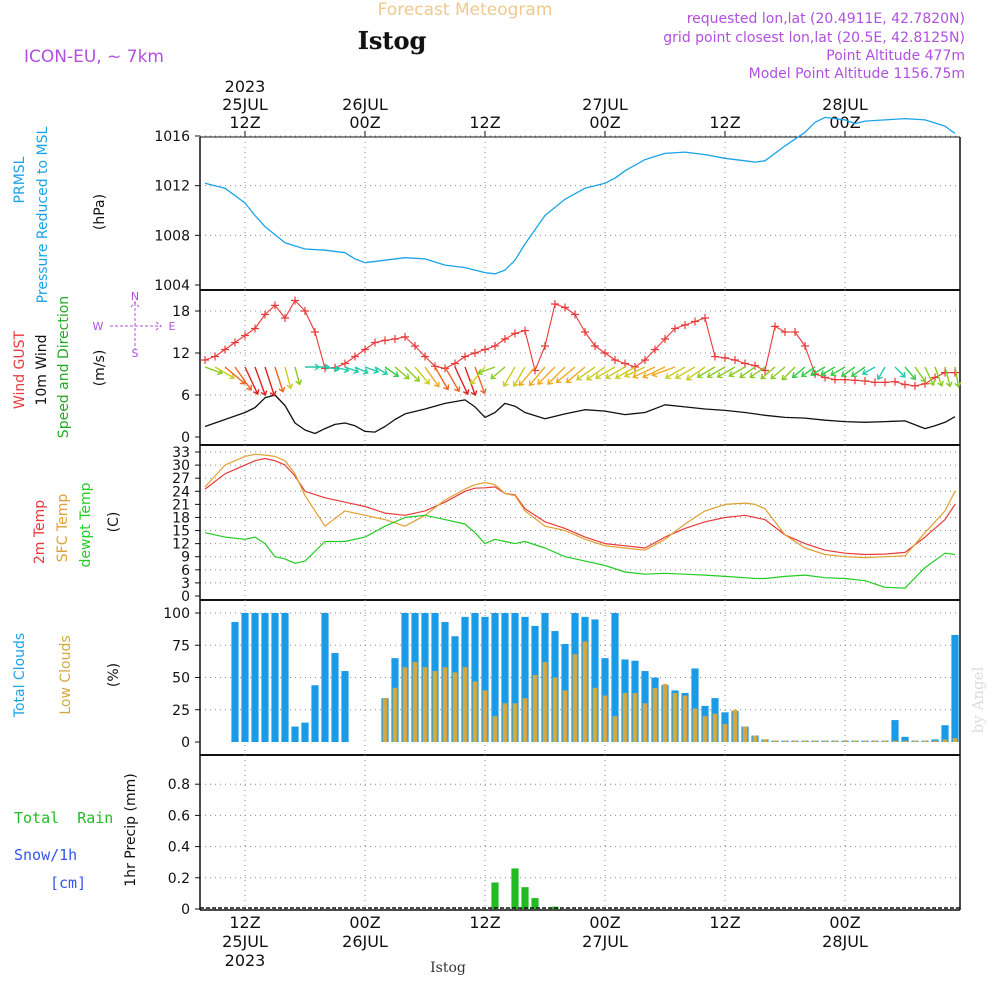 Image resolution: width=1000 pixels, height=1000 pixels. What do you see at coordinates (181, 679) in the screenshot?
I see `y-tick-label: 50` at bounding box center [181, 679].